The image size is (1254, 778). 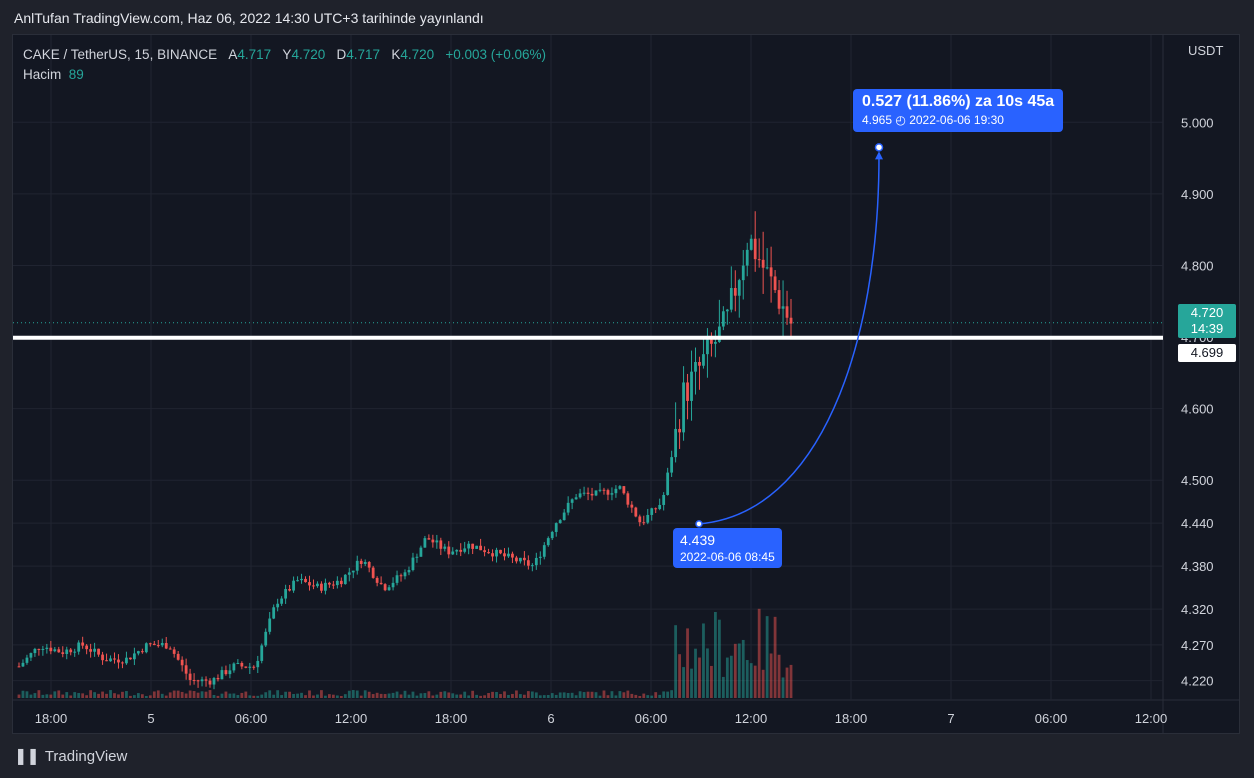 What do you see at coordinates (1206, 50) in the screenshot?
I see `currency-label: USDT` at bounding box center [1206, 50].